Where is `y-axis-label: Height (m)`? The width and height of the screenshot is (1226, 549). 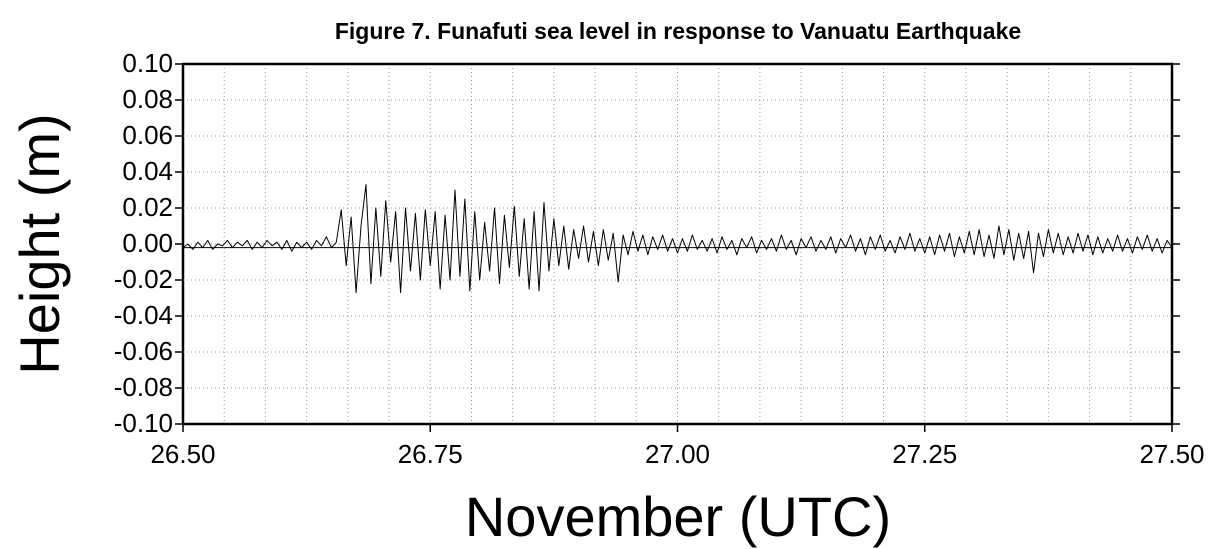
y-axis-label: Height (m) is located at coordinates (39, 243).